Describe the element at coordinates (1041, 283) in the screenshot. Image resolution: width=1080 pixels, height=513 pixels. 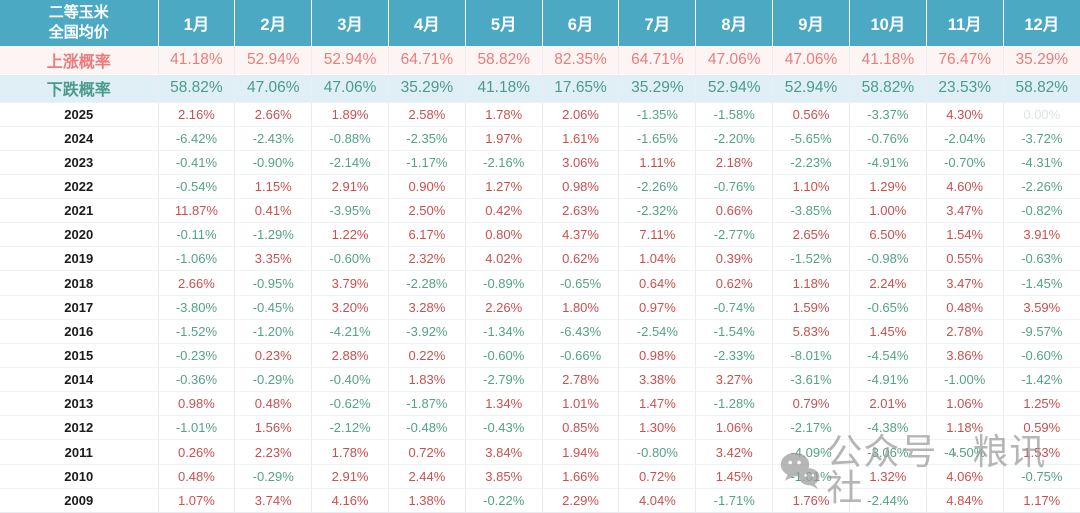
I see `value-cell: -1.45%` at that location.